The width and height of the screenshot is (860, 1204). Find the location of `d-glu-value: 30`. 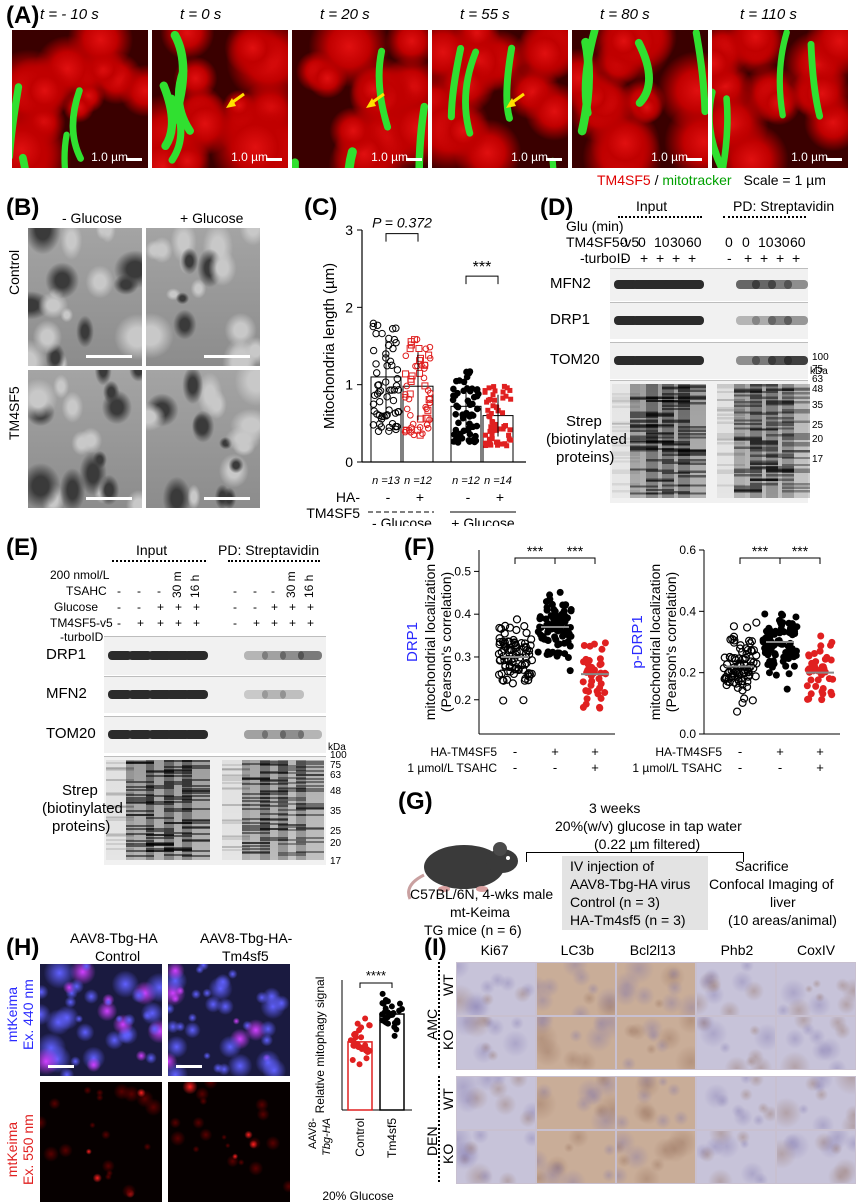

d-glu-value: 30 is located at coordinates (782, 242).